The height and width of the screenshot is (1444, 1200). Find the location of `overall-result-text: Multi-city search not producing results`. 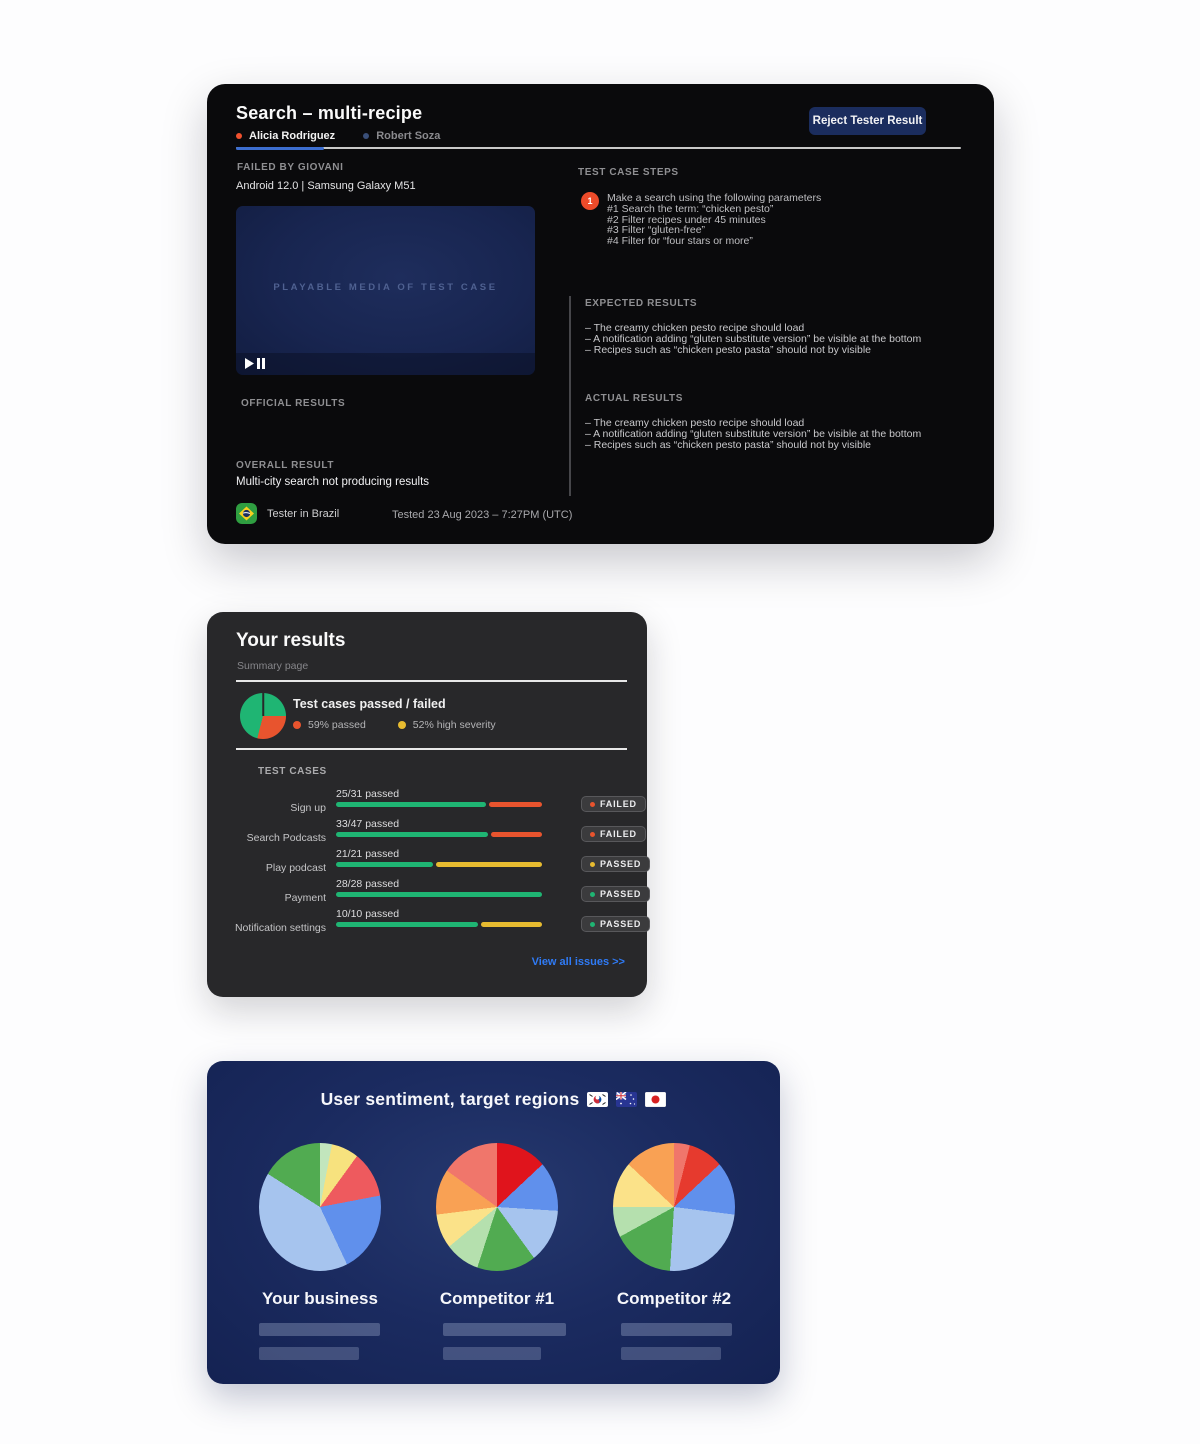

overall-result-text: Multi-city search not producing results is located at coordinates (333, 482).